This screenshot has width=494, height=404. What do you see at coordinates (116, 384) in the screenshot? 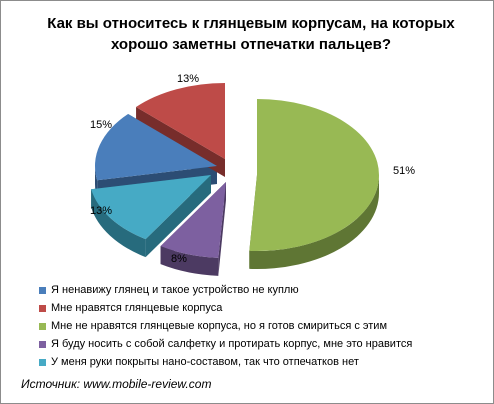
I see `source-caption: Источник: www.mobile-review.com` at bounding box center [116, 384].